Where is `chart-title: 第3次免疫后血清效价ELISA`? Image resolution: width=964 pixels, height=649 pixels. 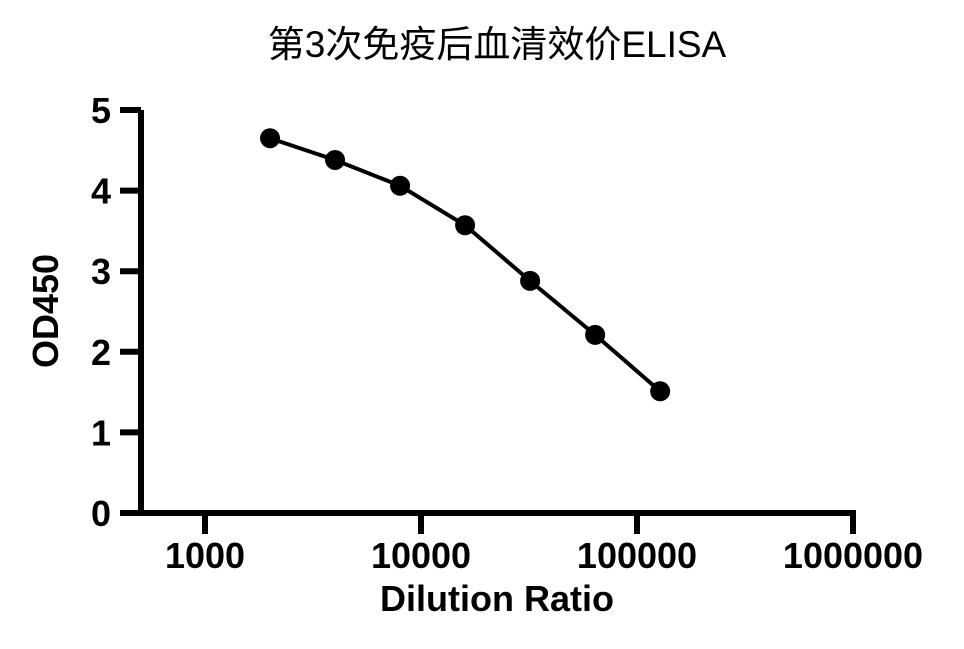
chart-title: 第3次免疫后血清效价ELISA is located at coordinates (497, 44).